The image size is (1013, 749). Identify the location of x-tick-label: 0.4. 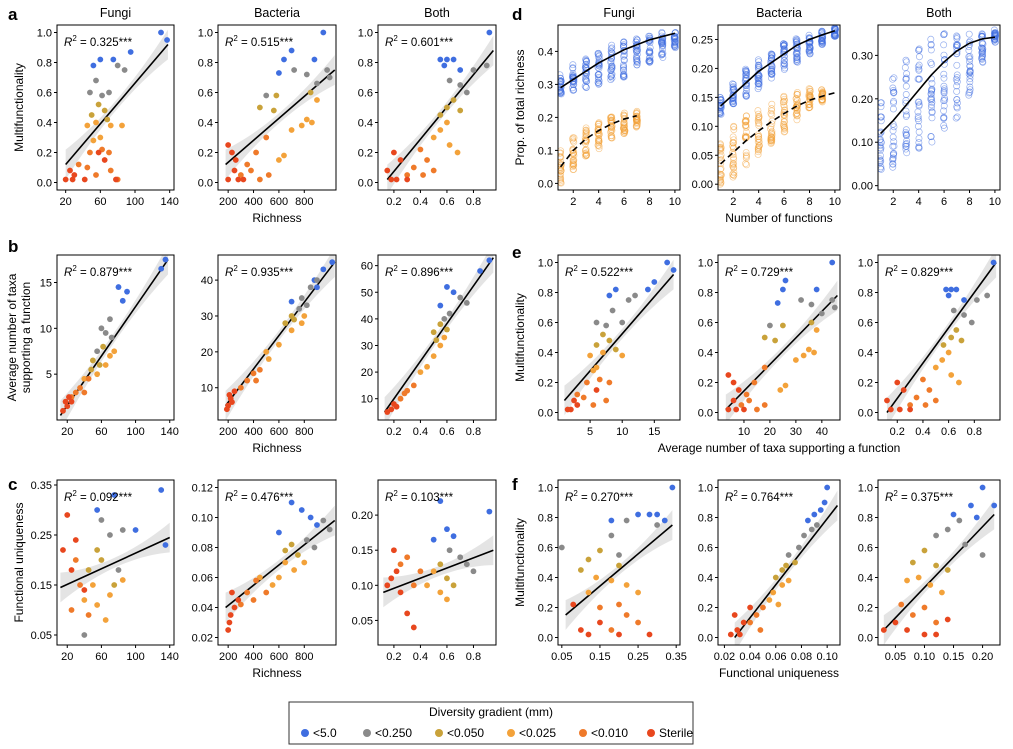
(420, 202).